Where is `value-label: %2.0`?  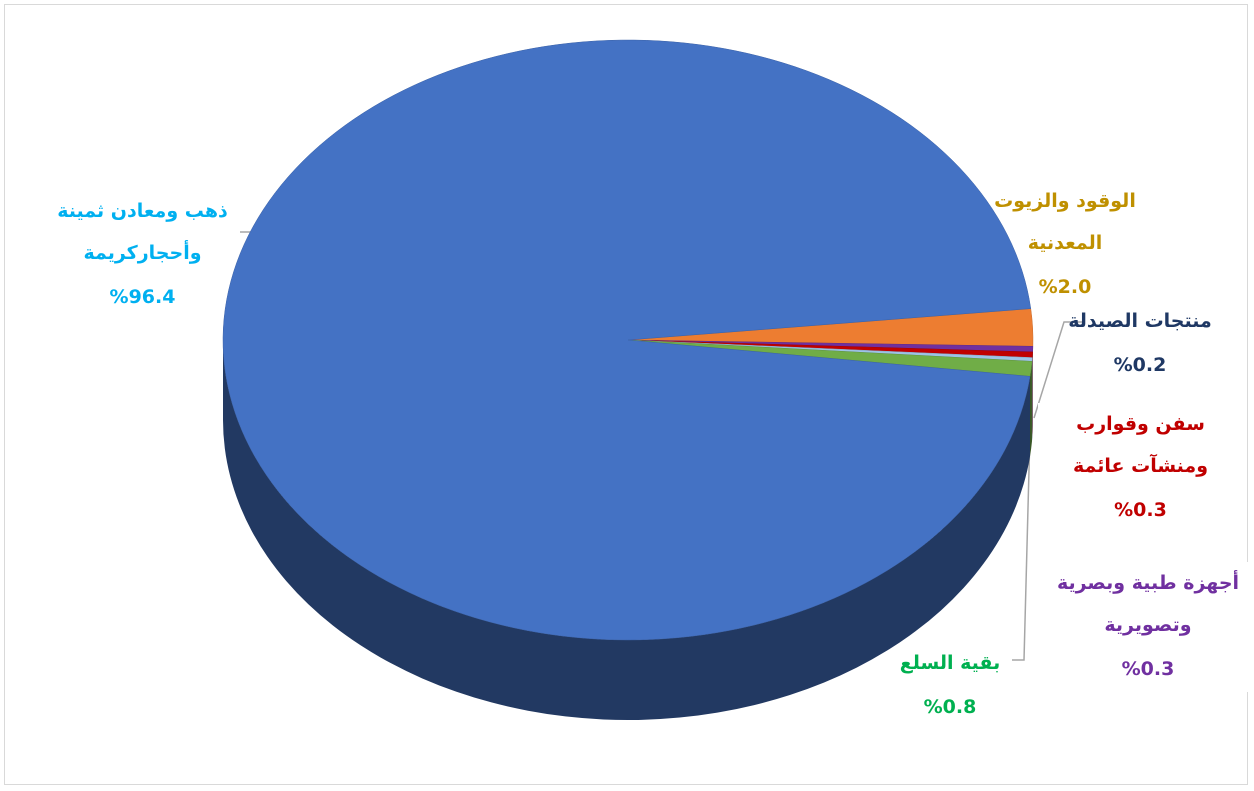
value-label: %2.0 is located at coordinates (1065, 287).